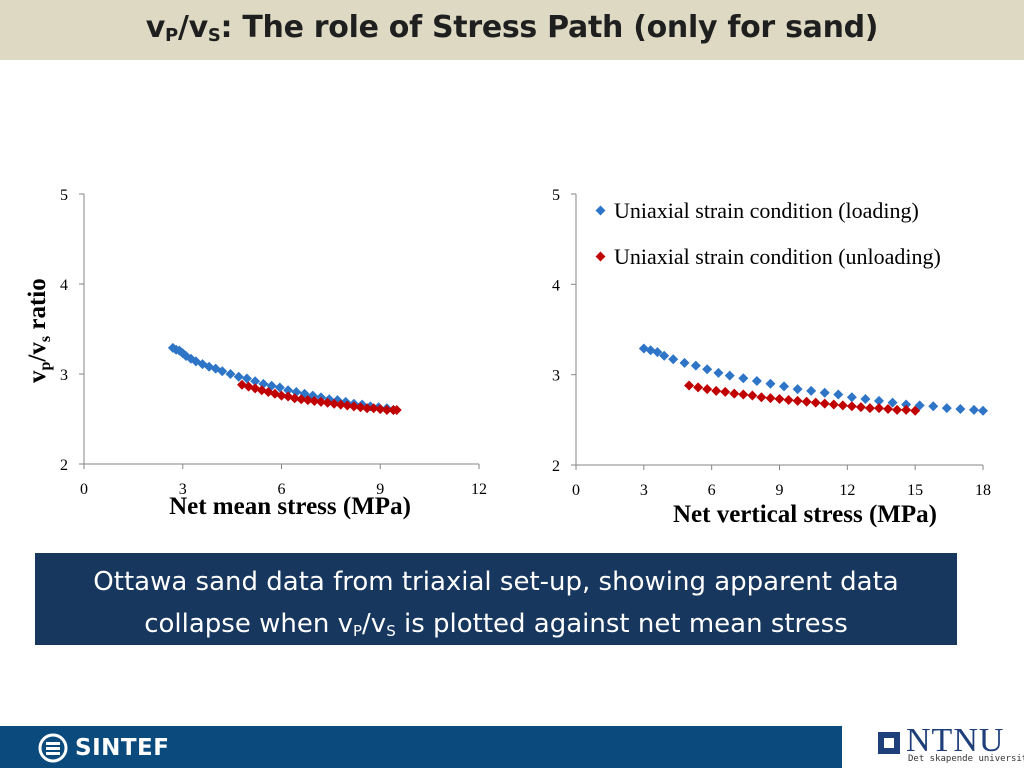 The height and width of the screenshot is (768, 1024). I want to click on footer-band, so click(421, 747).